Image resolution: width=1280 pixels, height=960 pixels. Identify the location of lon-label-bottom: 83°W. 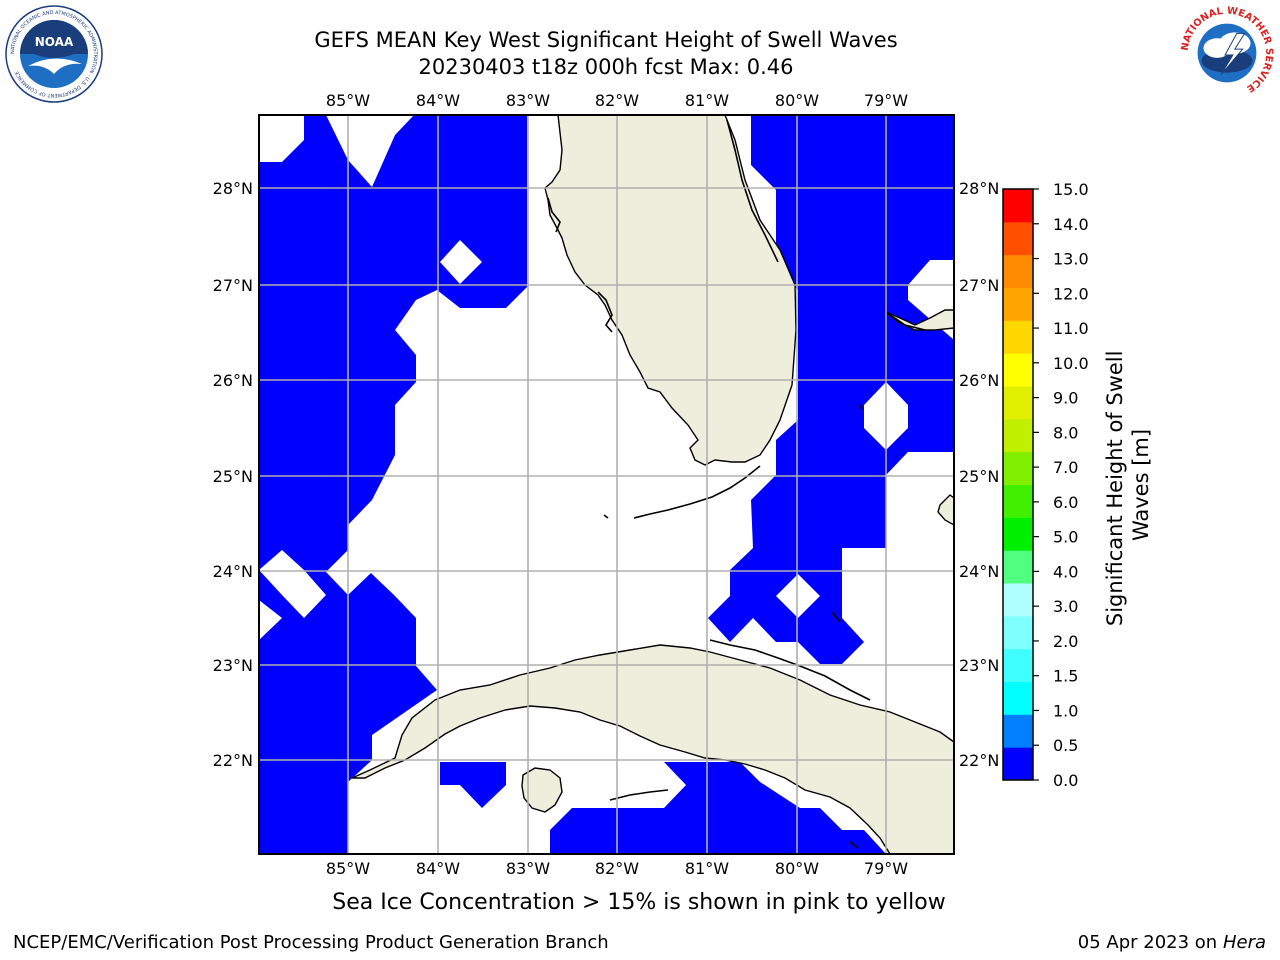
(528, 868).